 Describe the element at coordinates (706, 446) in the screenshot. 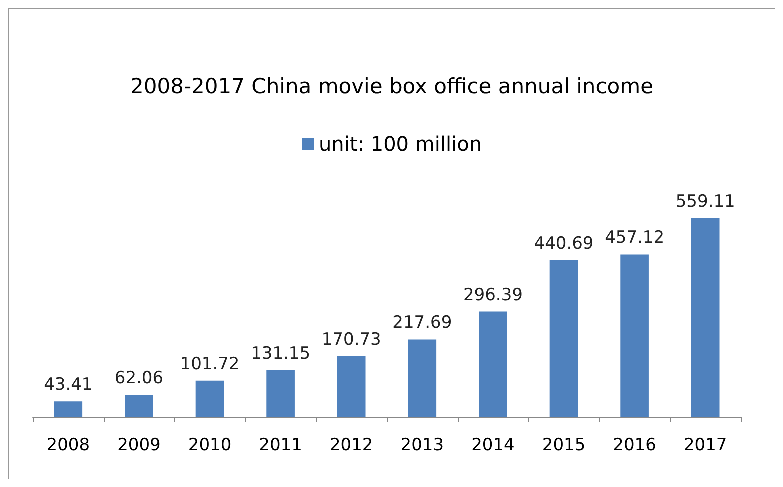

I see `x-tick-label: 2017` at that location.